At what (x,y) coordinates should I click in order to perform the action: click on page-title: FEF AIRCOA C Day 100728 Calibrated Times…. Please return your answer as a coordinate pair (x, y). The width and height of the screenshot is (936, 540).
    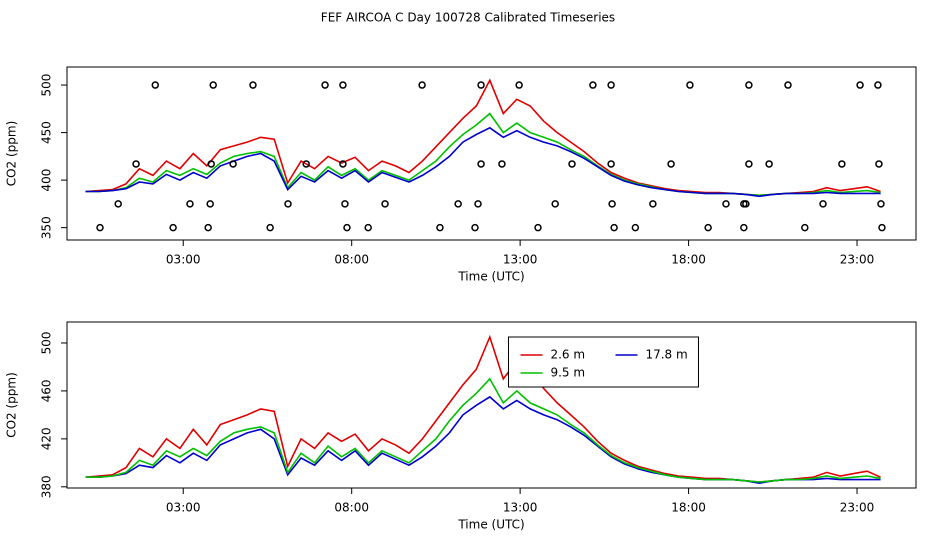
    Looking at the image, I should click on (468, 18).